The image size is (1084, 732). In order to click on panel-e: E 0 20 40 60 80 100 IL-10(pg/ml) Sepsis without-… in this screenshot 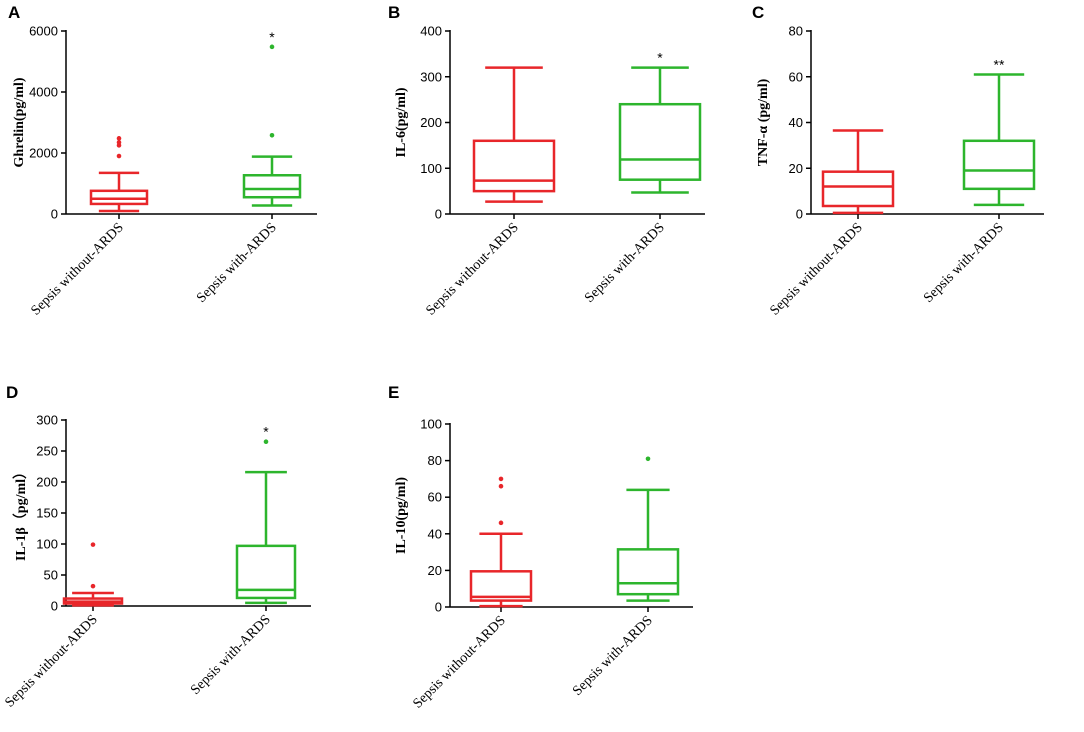, I will do `click(540, 547)`.